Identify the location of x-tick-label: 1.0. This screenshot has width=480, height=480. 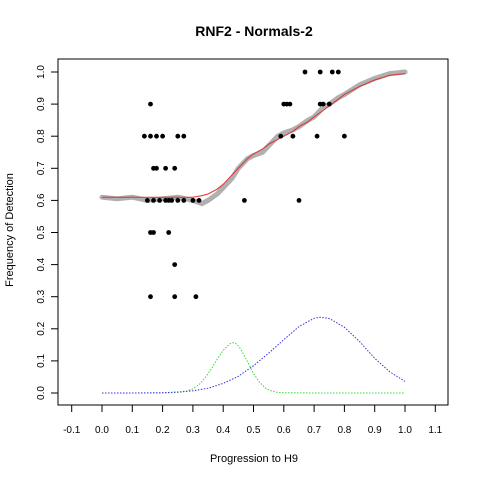
(405, 430).